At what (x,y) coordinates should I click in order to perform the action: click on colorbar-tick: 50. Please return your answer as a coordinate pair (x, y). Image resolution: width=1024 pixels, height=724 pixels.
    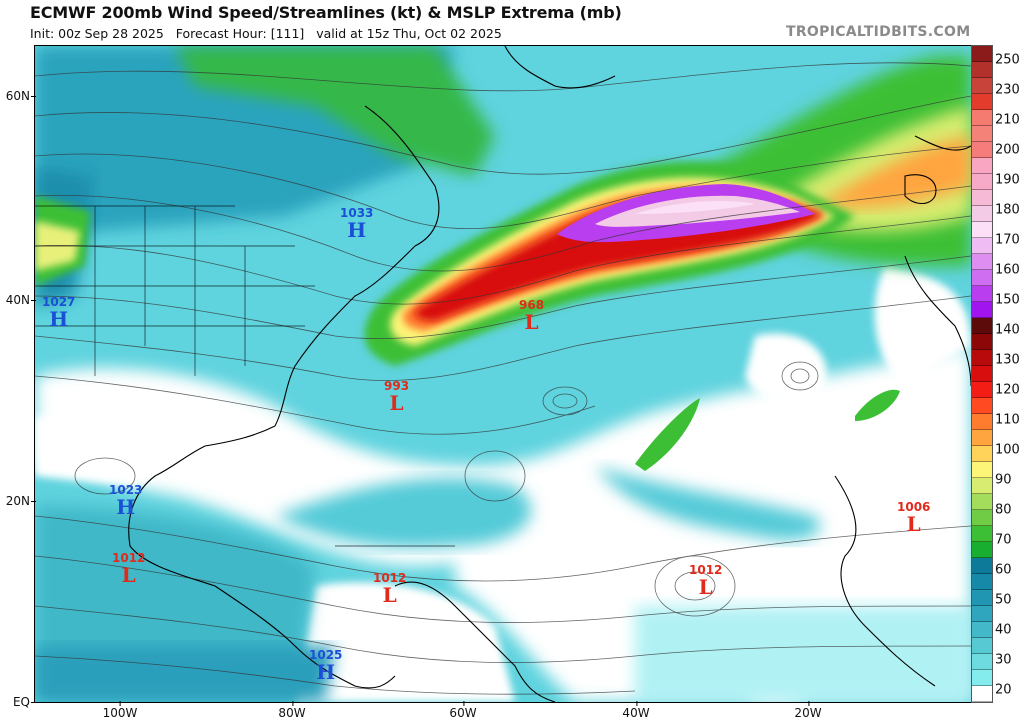
    Looking at the image, I should click on (1003, 600).